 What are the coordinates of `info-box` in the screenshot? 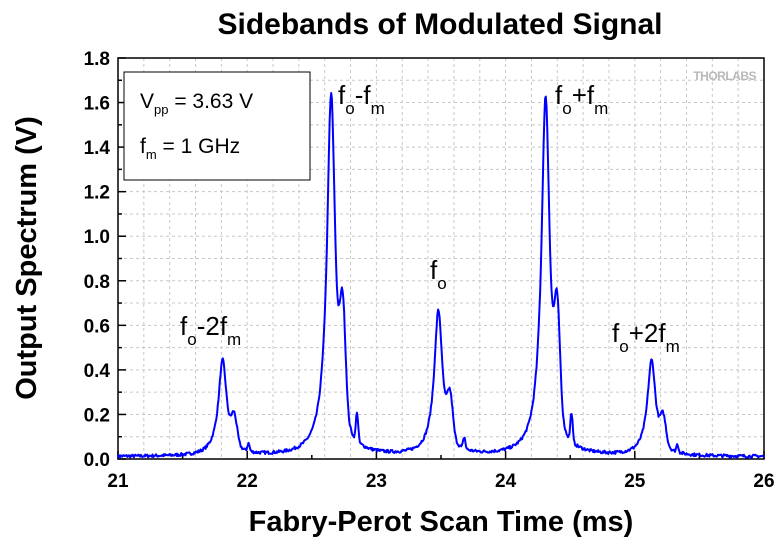 It's located at (217, 126).